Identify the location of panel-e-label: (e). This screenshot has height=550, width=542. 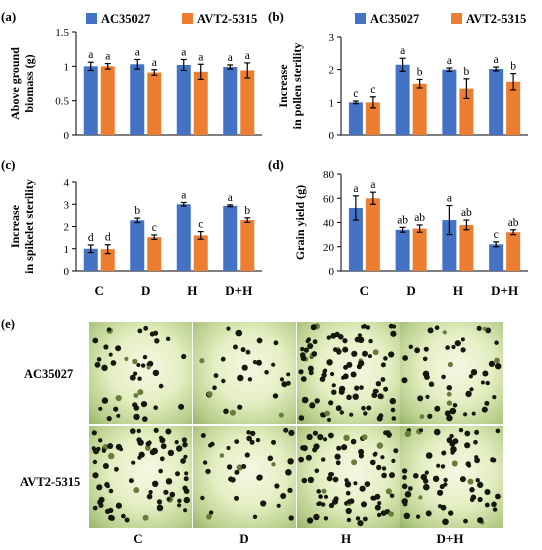
(8, 324).